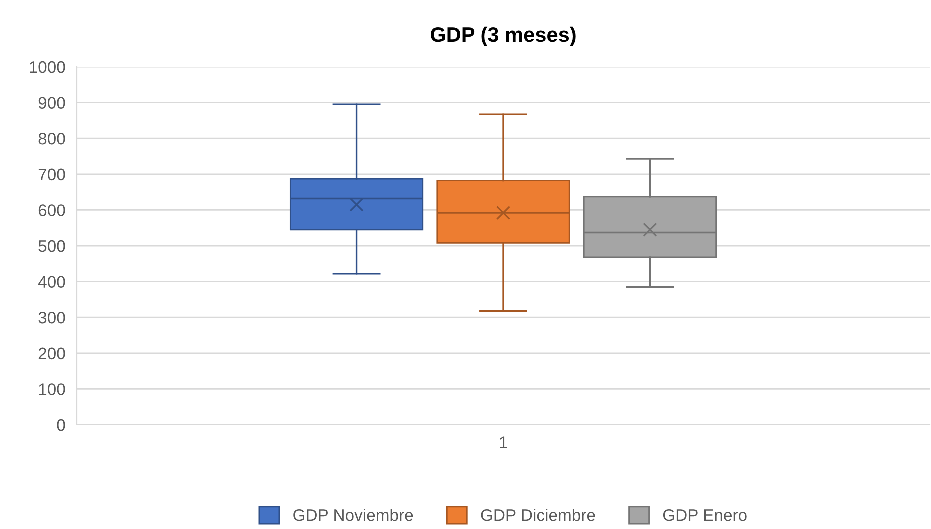 This screenshot has height=529, width=931. I want to click on y-tick-label: 500, so click(52, 246).